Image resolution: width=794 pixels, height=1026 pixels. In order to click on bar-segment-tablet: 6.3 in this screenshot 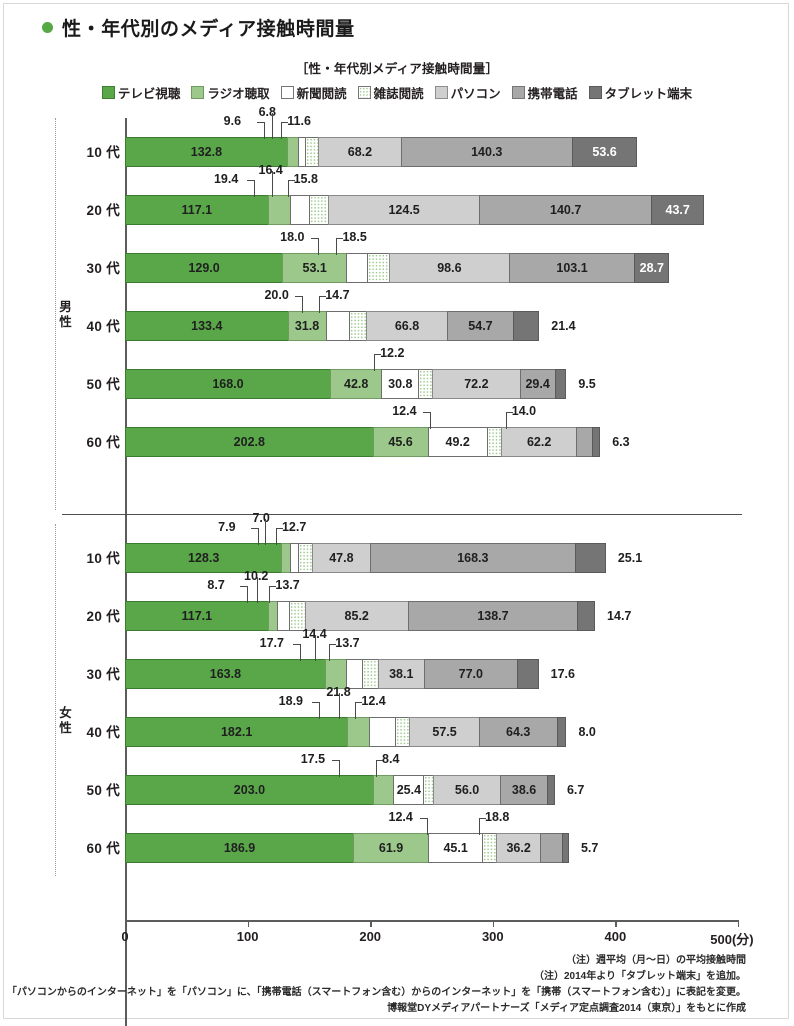, I will do `click(596, 442)`.